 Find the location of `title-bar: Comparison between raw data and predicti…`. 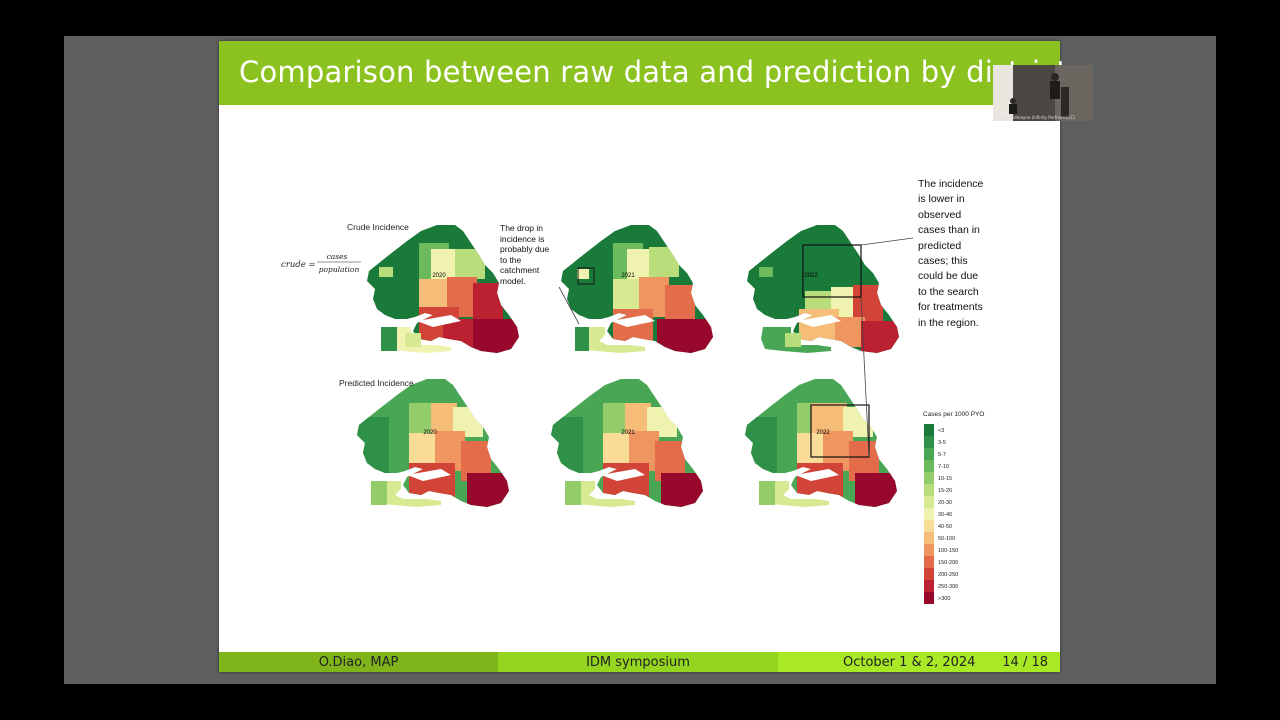

title-bar: Comparison between raw data and predicti… is located at coordinates (643, 73).